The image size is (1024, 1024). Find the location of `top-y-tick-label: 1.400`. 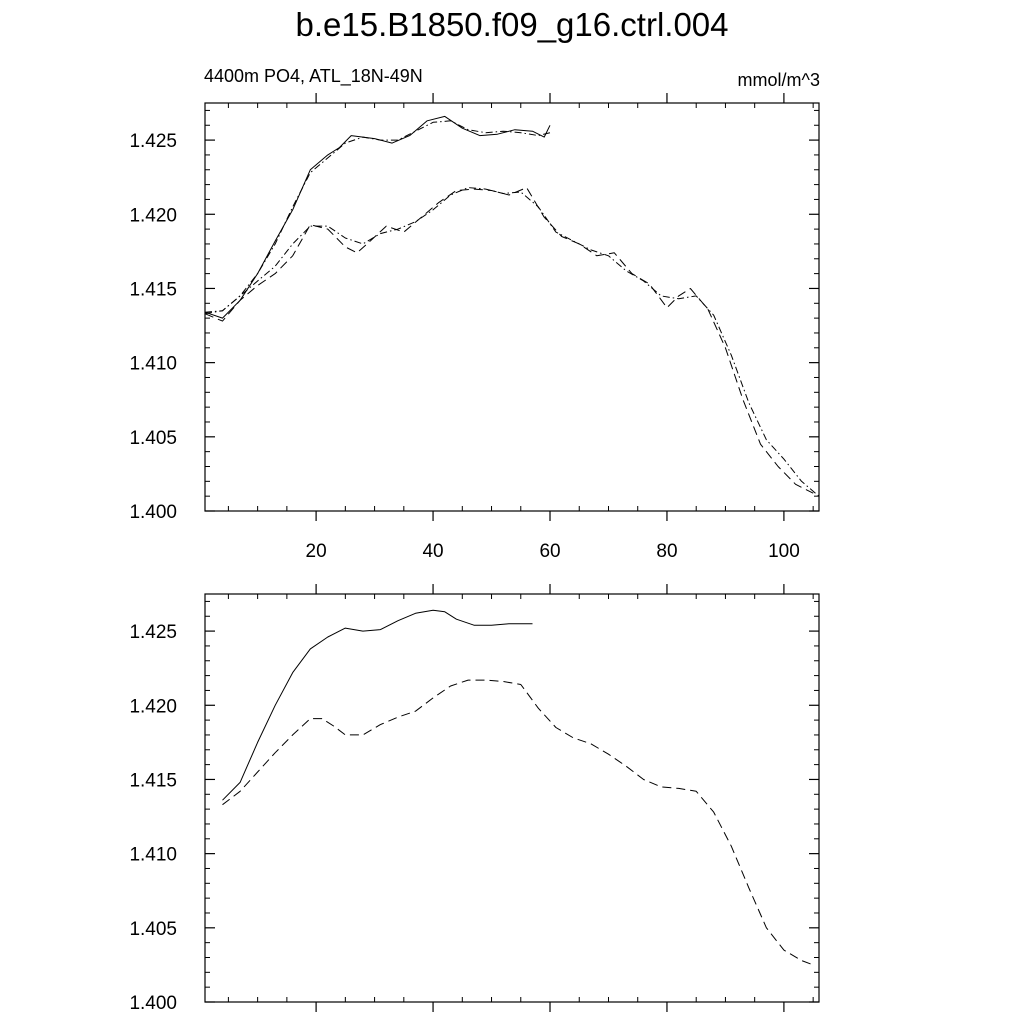

top-y-tick-label: 1.400 is located at coordinates (153, 512).